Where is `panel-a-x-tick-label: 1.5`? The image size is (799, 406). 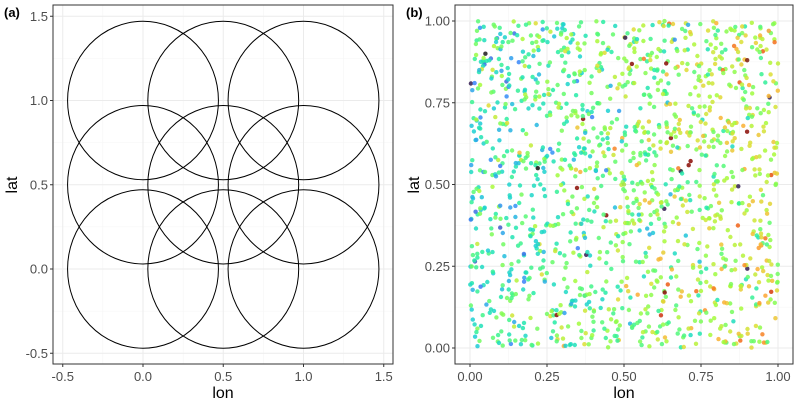
panel-a-x-tick-label: 1.5 is located at coordinates (384, 376).